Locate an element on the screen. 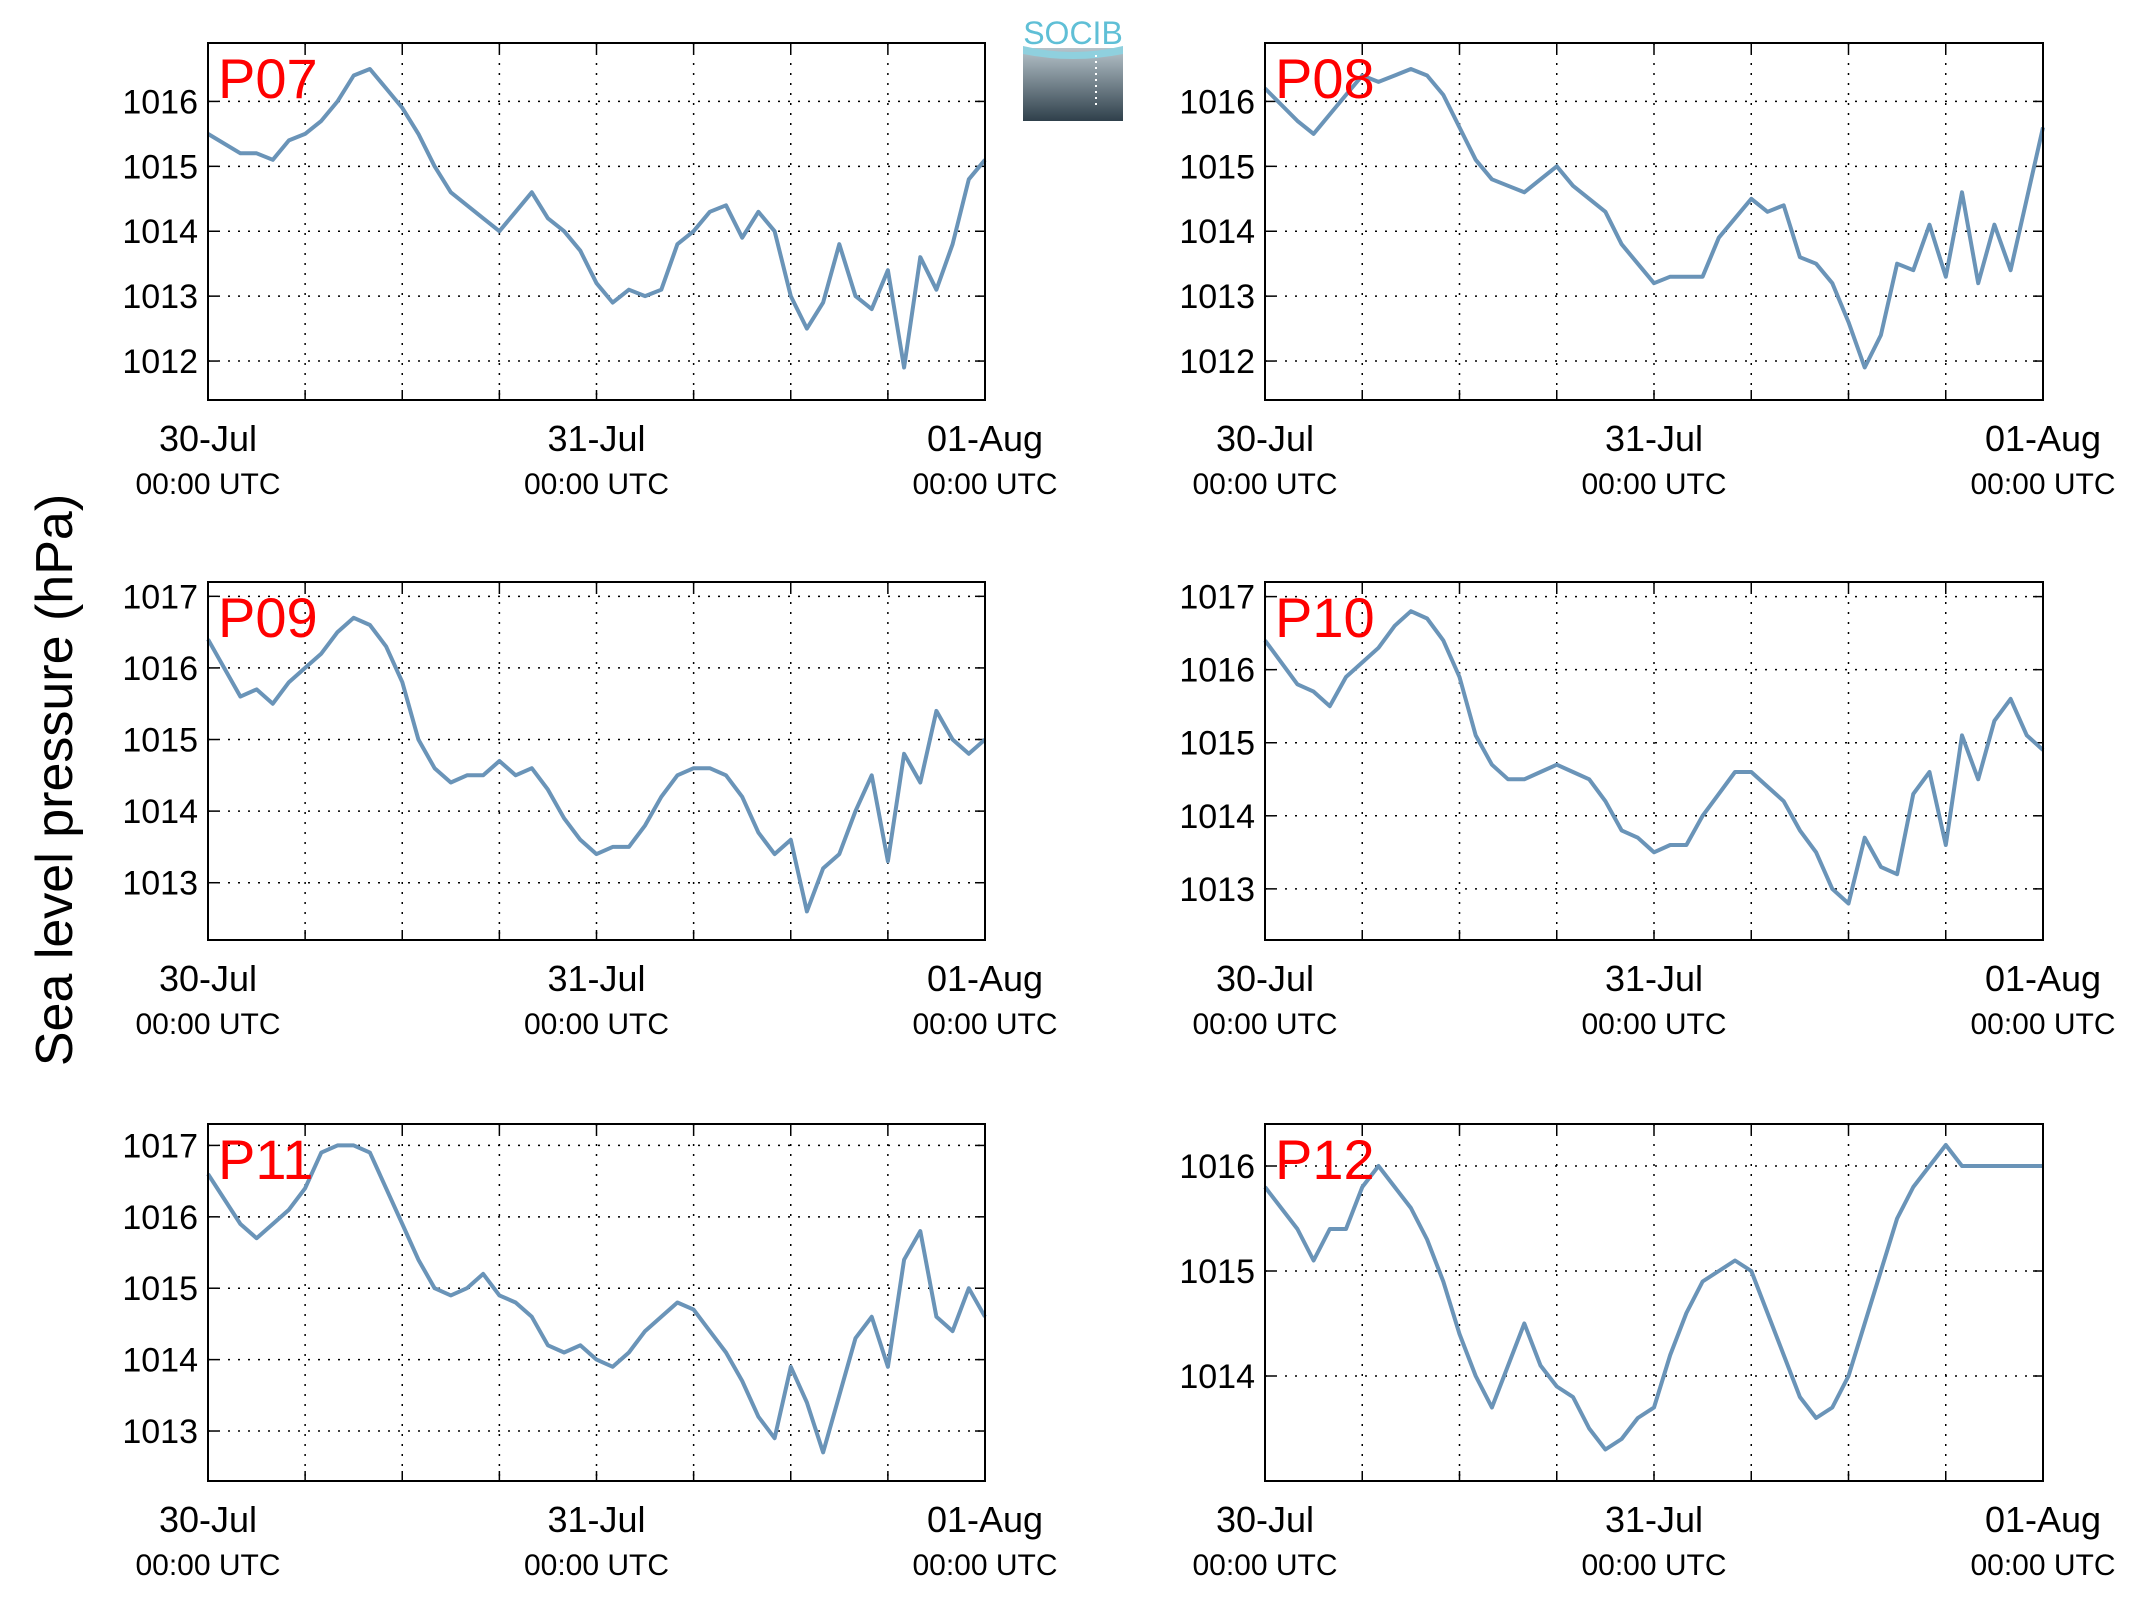 This screenshot has height=1608, width=2133. station-label: P10 is located at coordinates (1325, 617).